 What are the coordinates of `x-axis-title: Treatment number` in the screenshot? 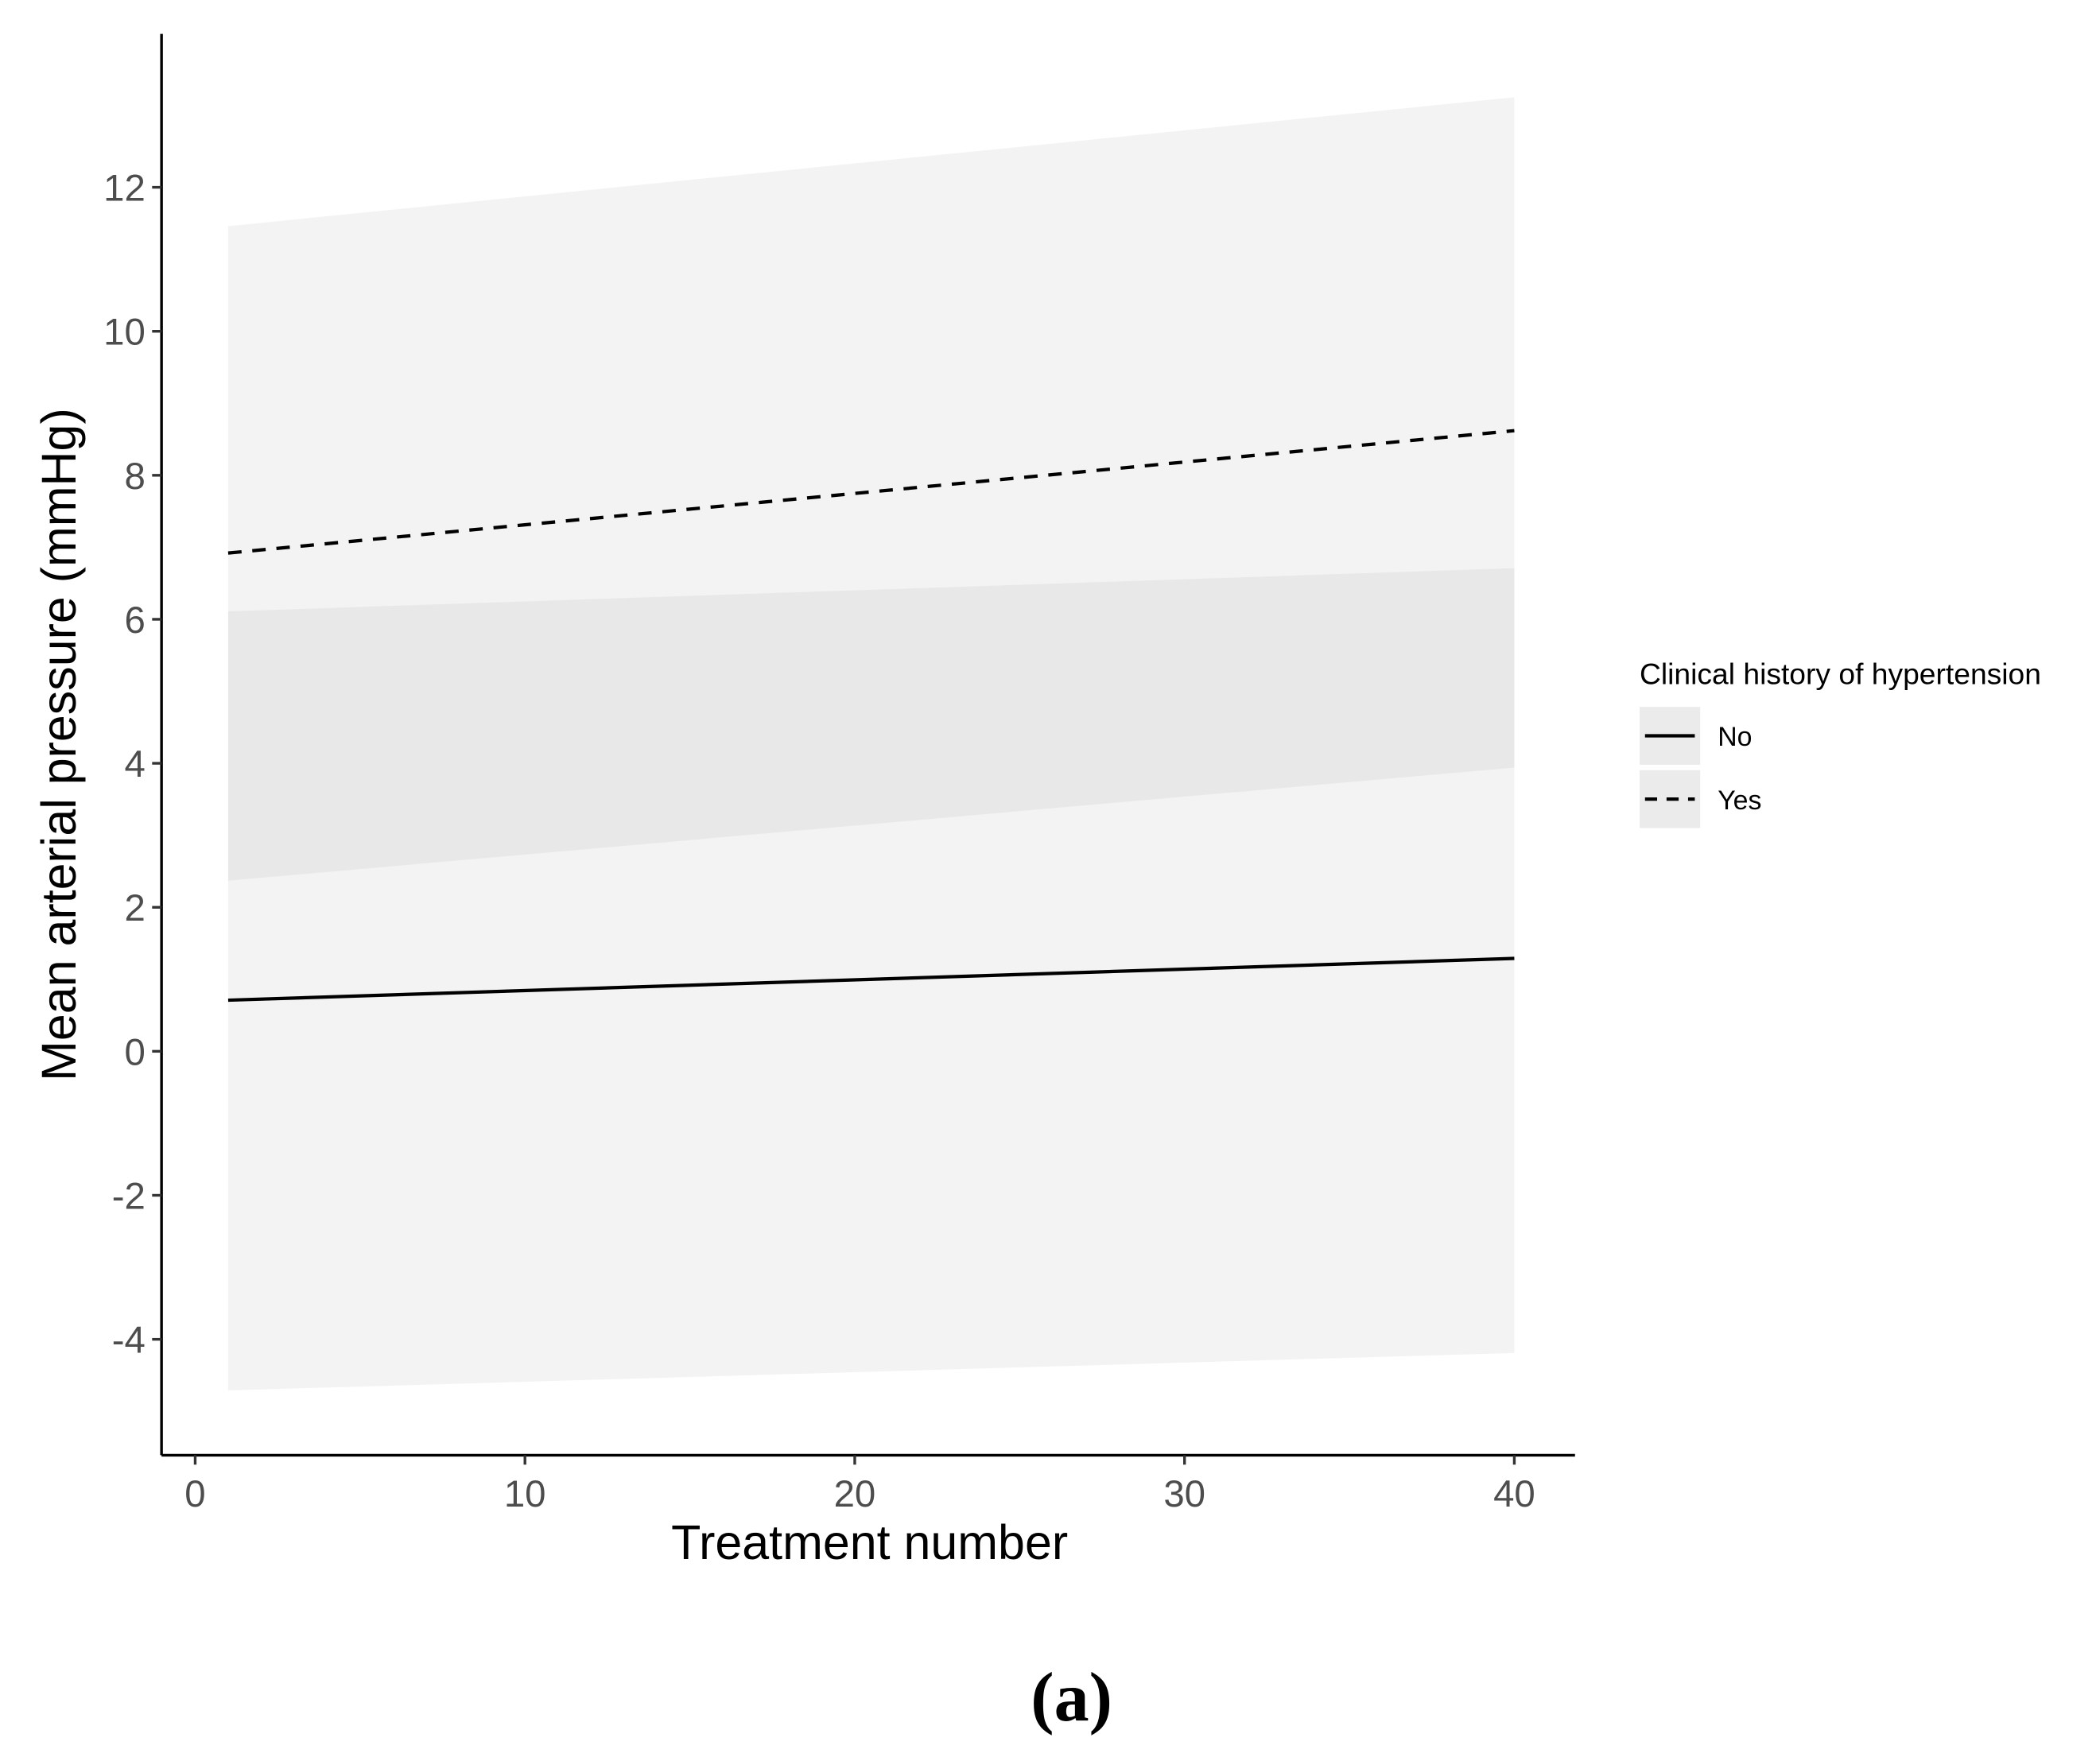 It's located at (869, 1542).